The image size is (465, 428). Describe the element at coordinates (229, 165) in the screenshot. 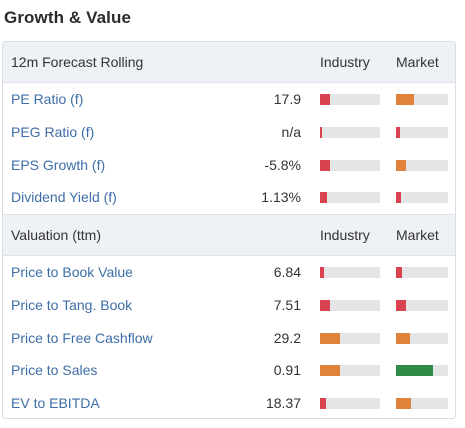

I see `metric-row-eps-growth: EPS Growth (f) -5.8%` at that location.